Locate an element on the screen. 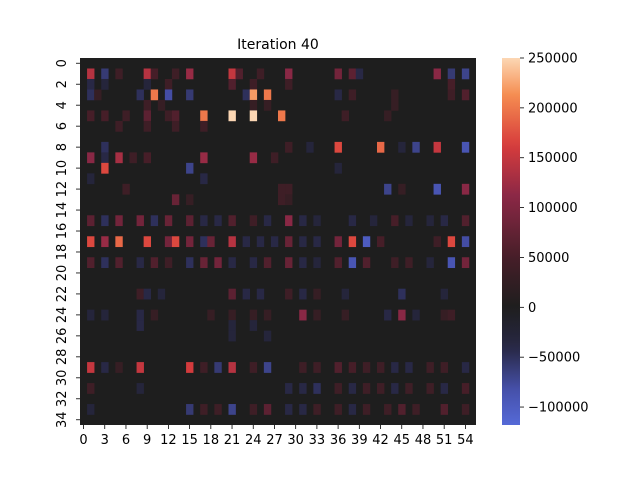 This screenshot has height=484, width=640. colorbar-tick-label: 0 is located at coordinates (532, 308).